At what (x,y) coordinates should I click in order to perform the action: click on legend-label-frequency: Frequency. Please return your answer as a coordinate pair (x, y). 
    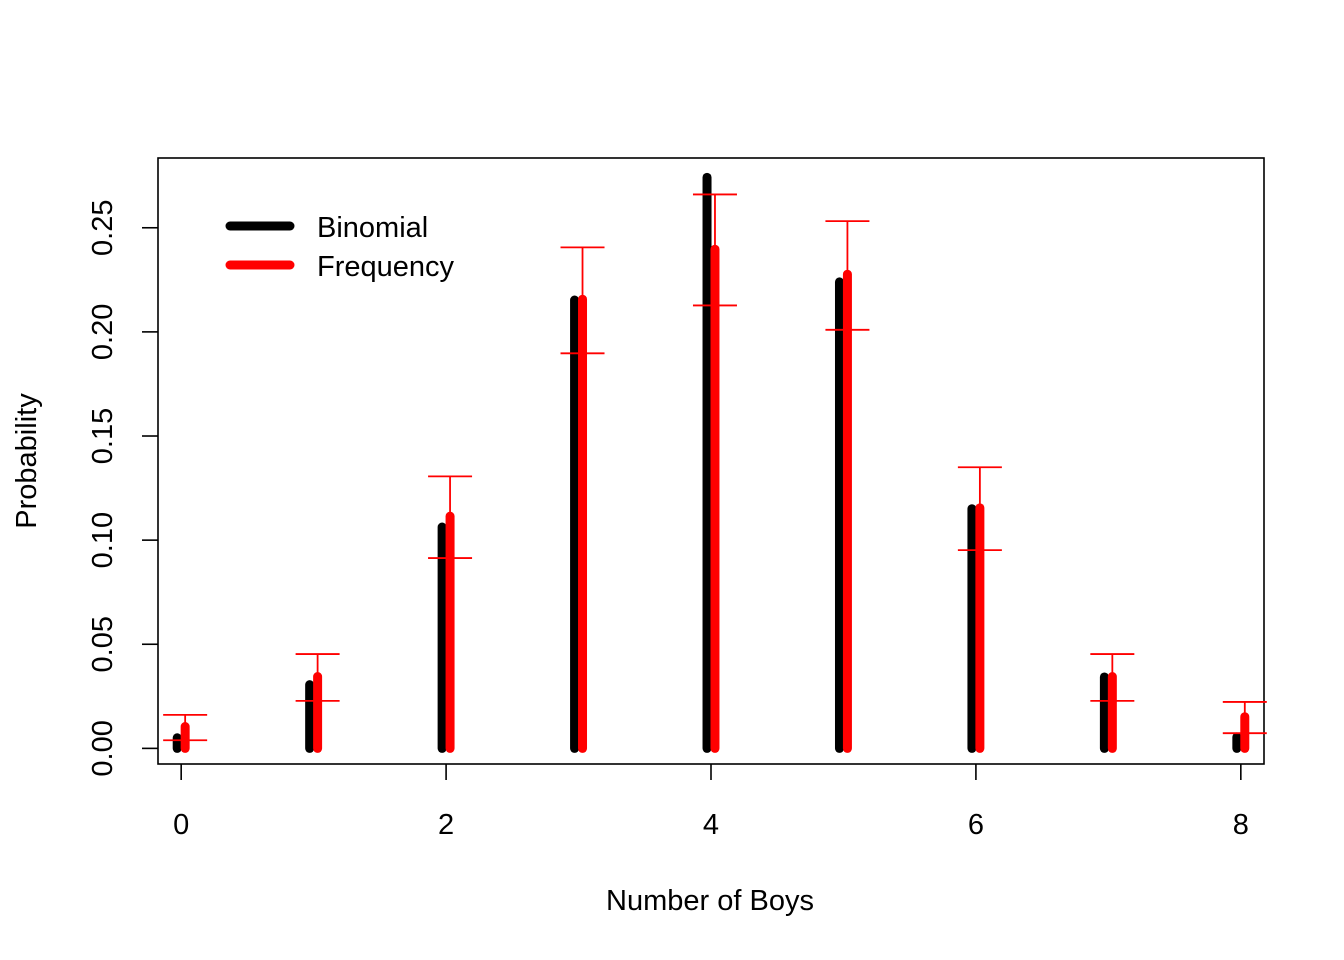
    Looking at the image, I should click on (386, 267).